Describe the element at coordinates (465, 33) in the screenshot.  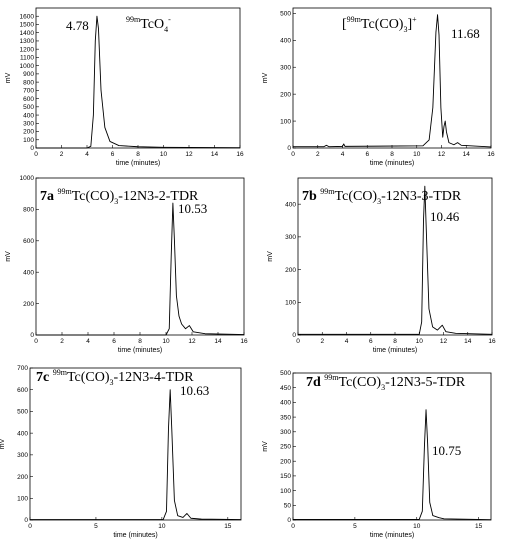
I see `peak-retention-label: 11.68` at that location.